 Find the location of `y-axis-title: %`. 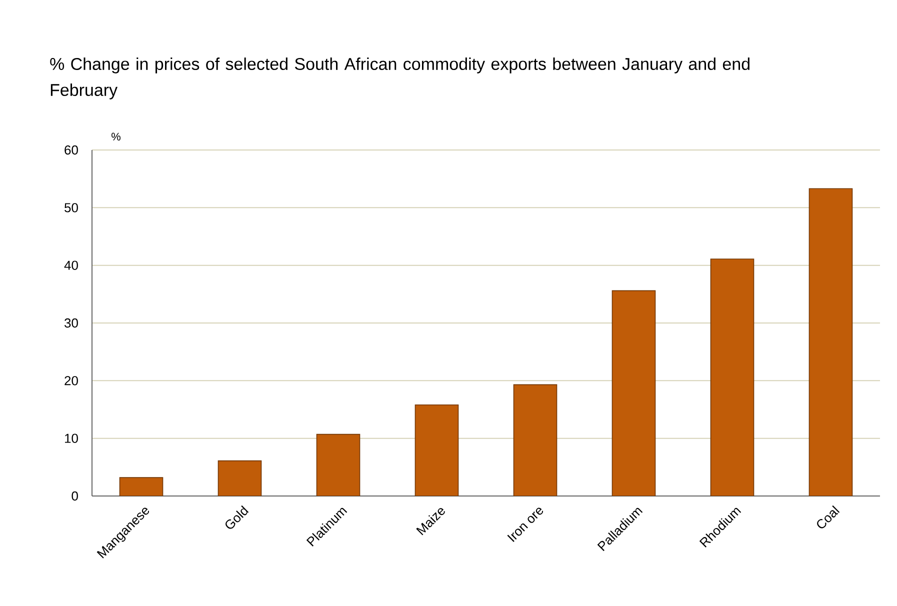

y-axis-title: % is located at coordinates (116, 136).